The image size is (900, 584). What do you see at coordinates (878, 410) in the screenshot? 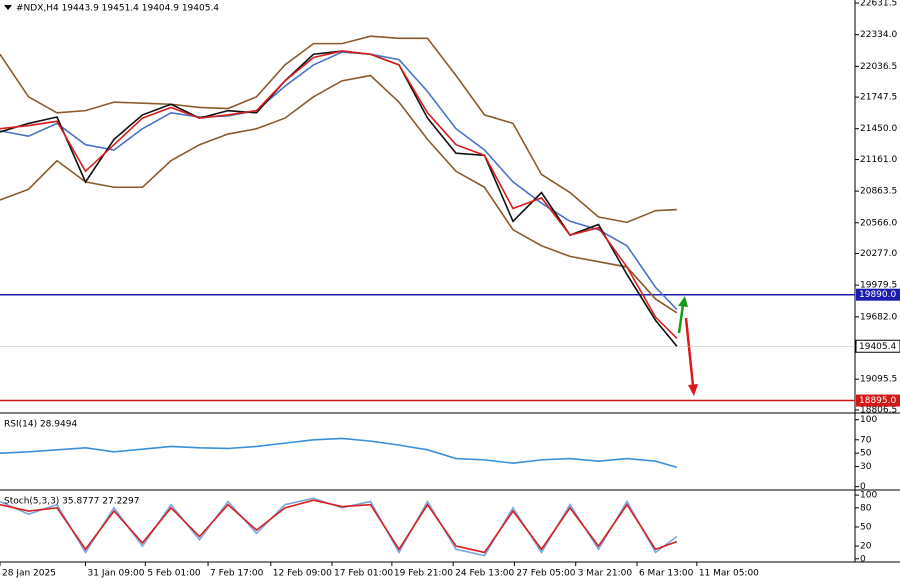
I see `y-tick-label: 18806.5` at bounding box center [878, 410].